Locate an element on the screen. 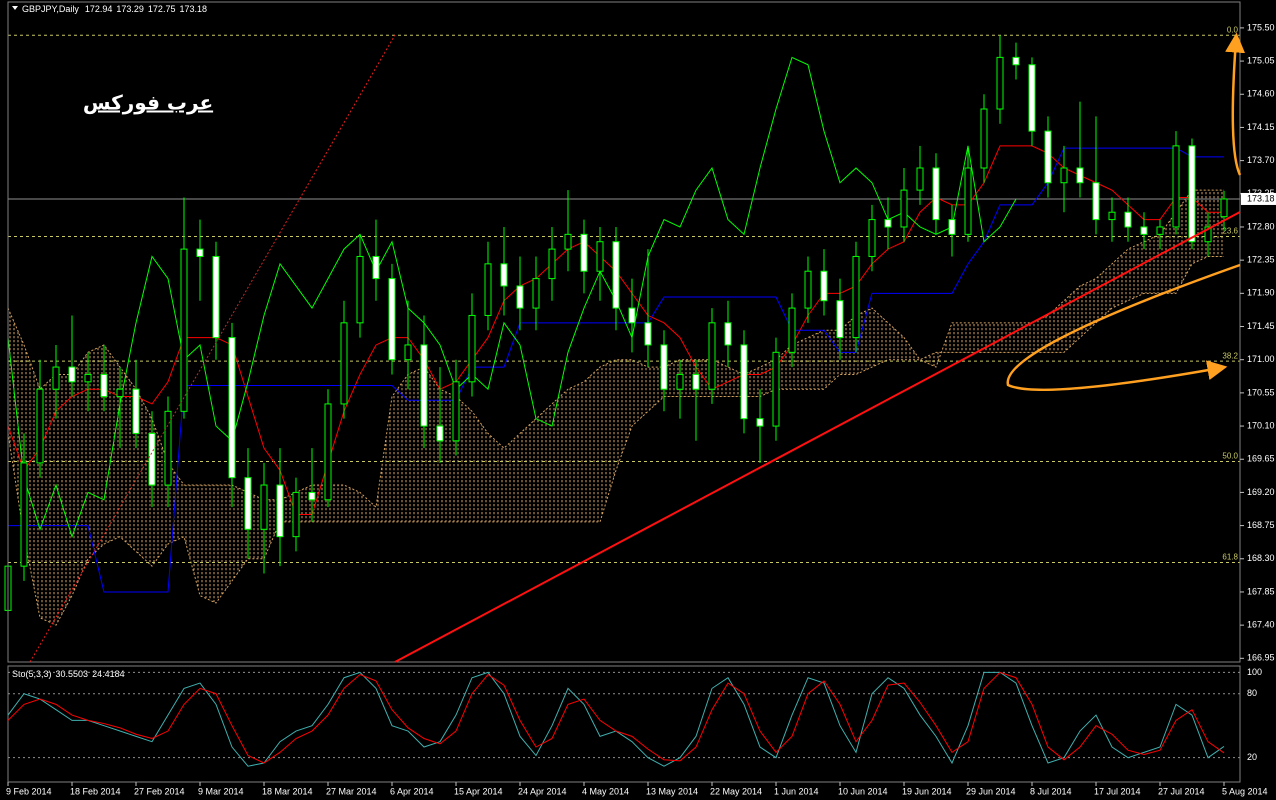  y-tick-label: 171.00 is located at coordinates (1261, 359).